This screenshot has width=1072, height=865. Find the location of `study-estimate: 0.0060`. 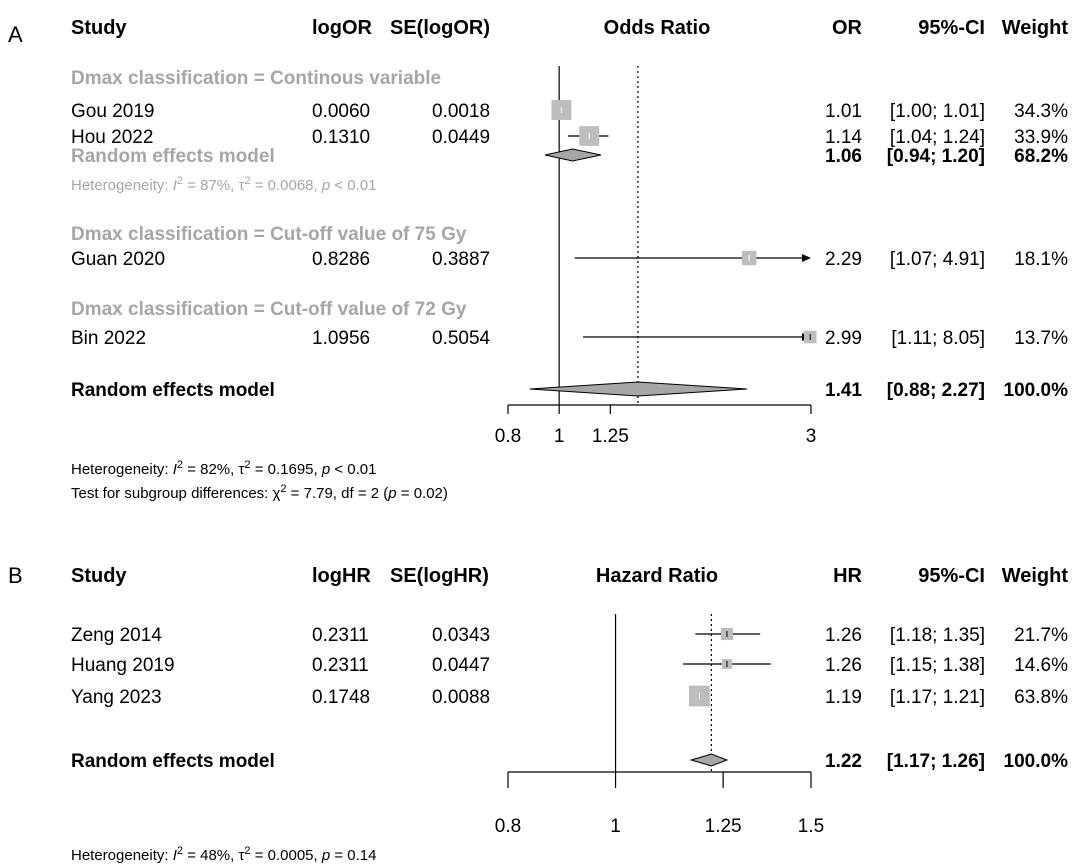

study-estimate: 0.0060 is located at coordinates (341, 111).